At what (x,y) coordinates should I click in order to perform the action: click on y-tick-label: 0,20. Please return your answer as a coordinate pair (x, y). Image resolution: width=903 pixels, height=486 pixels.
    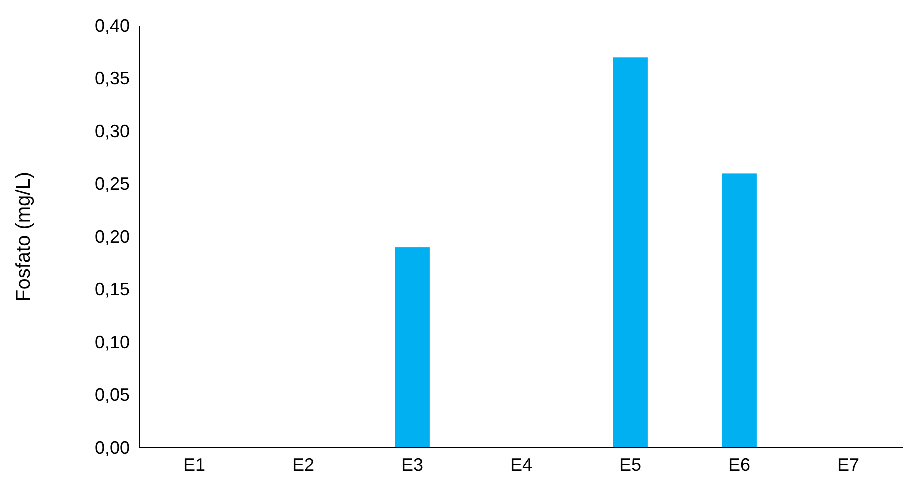
    Looking at the image, I should click on (112, 236).